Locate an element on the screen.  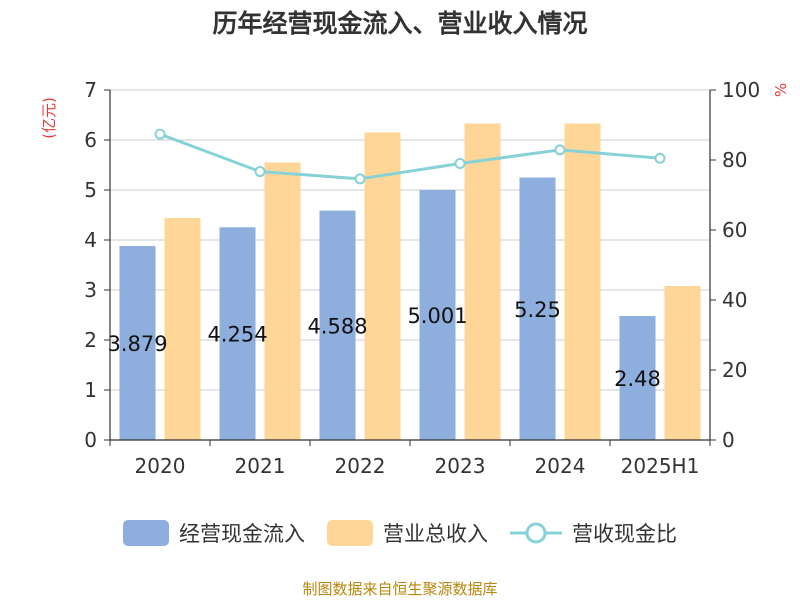
x-tick-label: 2021 is located at coordinates (260, 466).